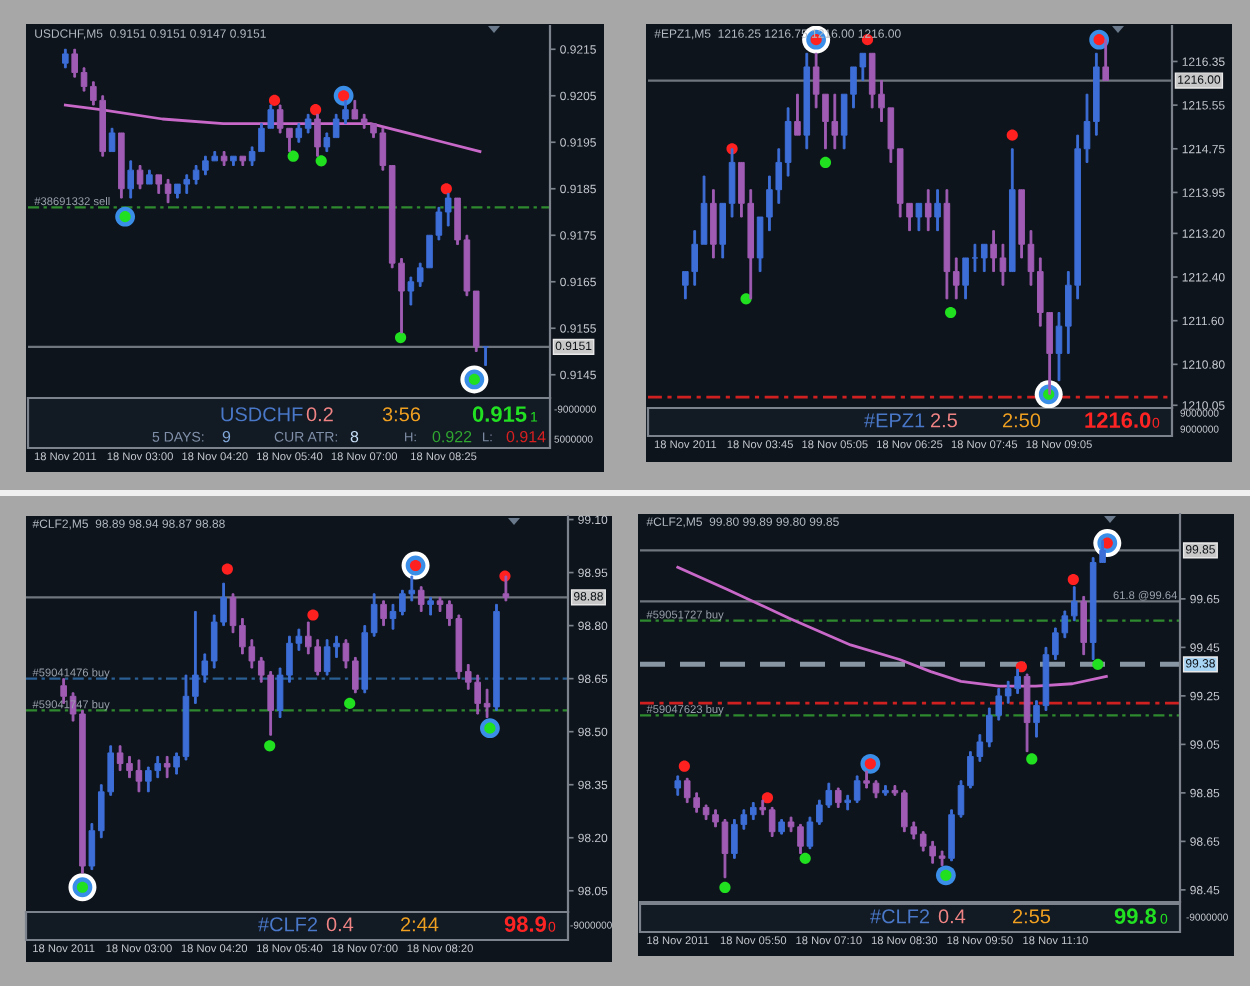 Image resolution: width=1250 pixels, height=986 pixels. What do you see at coordinates (452, 436) in the screenshot?
I see `text: 0.922` at bounding box center [452, 436].